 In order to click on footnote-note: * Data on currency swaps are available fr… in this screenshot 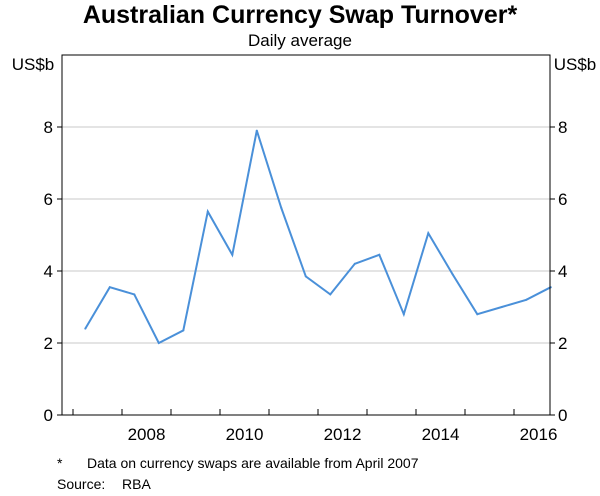, I will do `click(238, 463)`.